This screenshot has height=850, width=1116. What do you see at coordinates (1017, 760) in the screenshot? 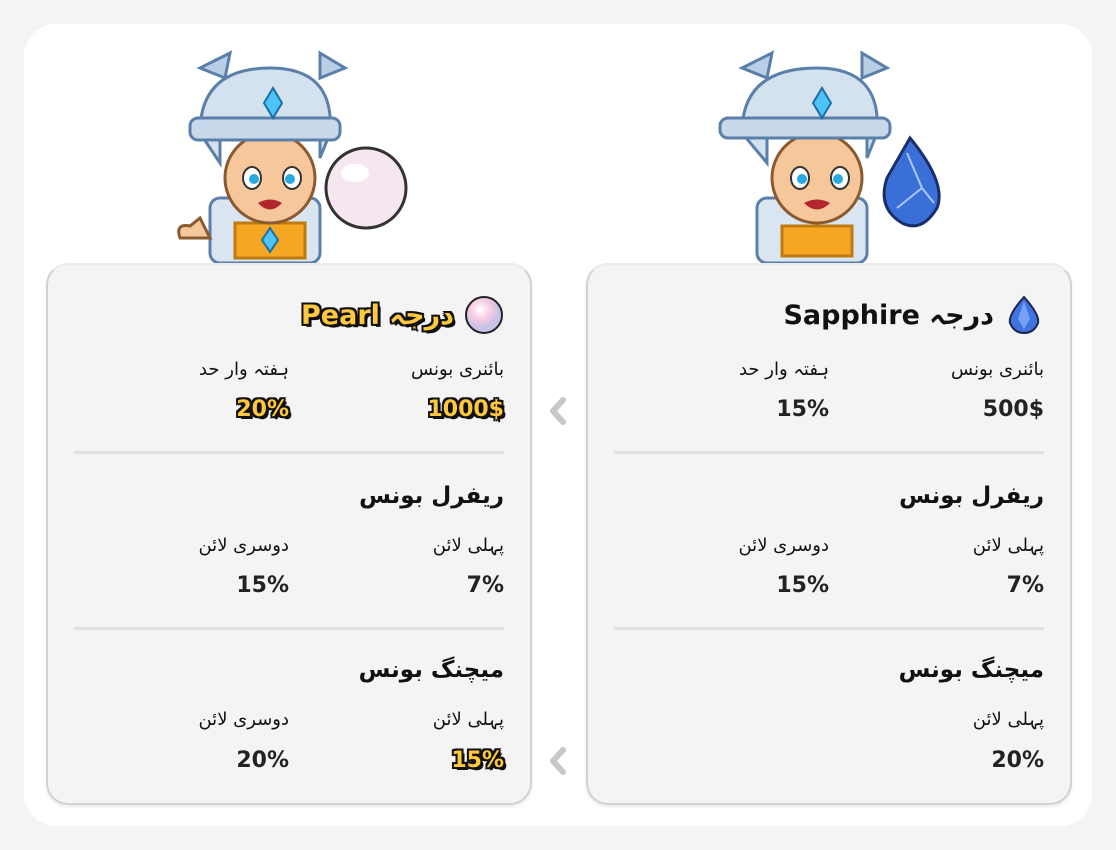
I see `first-line-value: 20%` at bounding box center [1017, 760].